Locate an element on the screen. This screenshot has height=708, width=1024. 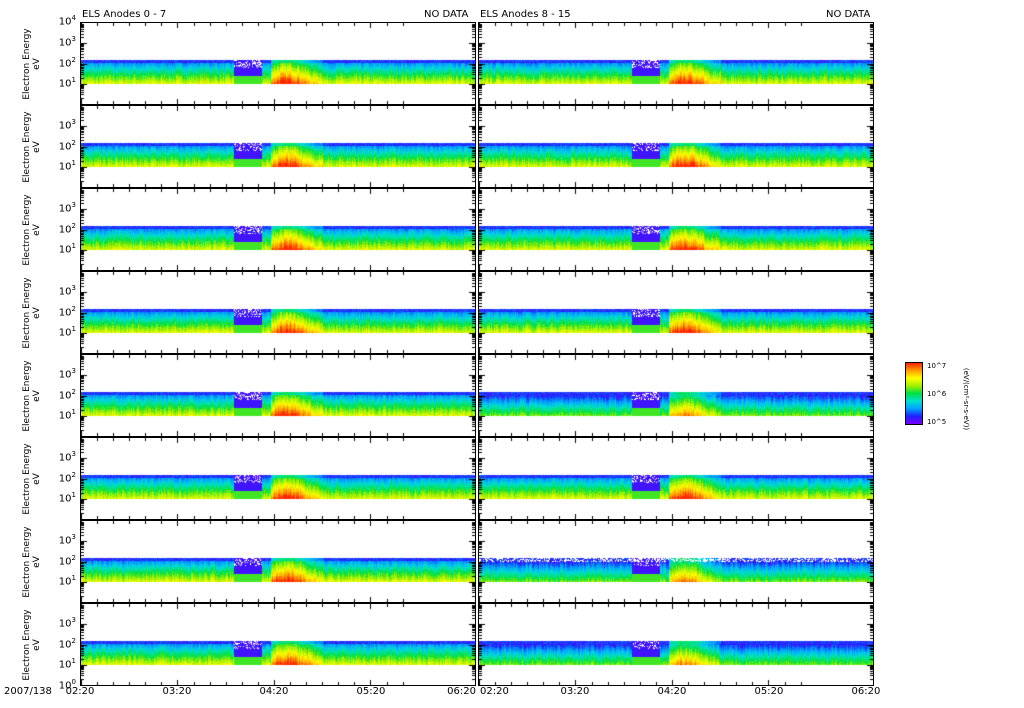
date-label: 2007/138 is located at coordinates (28, 691).